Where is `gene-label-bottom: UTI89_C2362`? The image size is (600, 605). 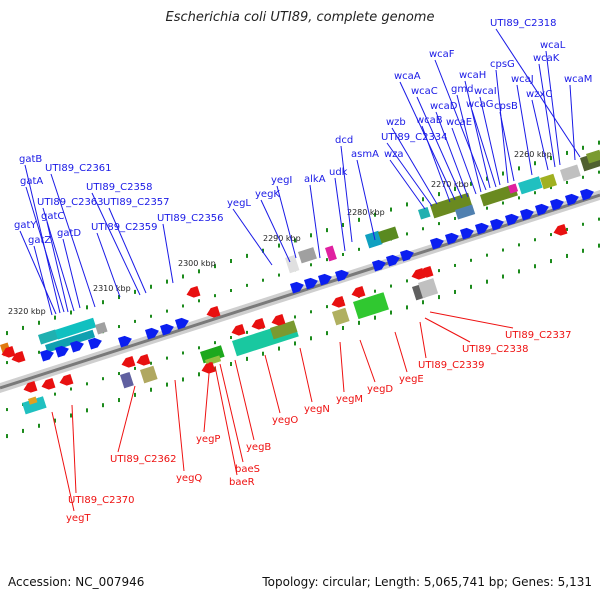 gene-label-bottom: UTI89_C2362 is located at coordinates (143, 459).